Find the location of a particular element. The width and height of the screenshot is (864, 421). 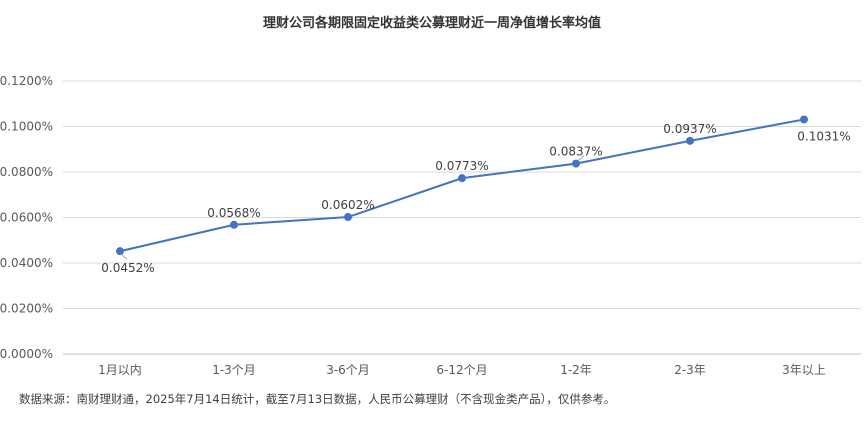

x-tick-label: 3年以上 is located at coordinates (804, 370).